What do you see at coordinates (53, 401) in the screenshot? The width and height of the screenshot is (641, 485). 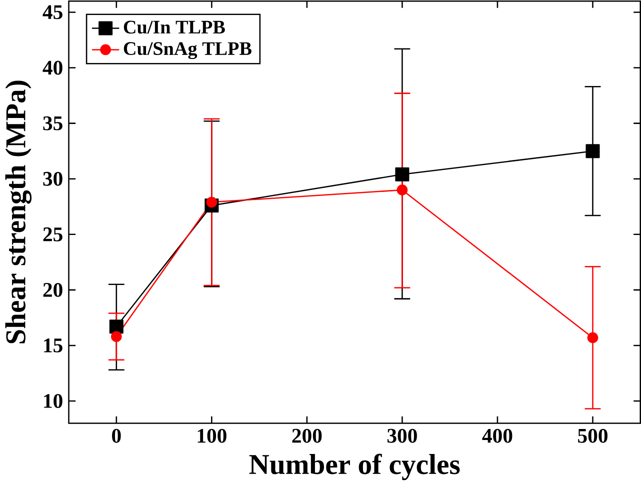 I see `y-tick-label: 10` at bounding box center [53, 401].